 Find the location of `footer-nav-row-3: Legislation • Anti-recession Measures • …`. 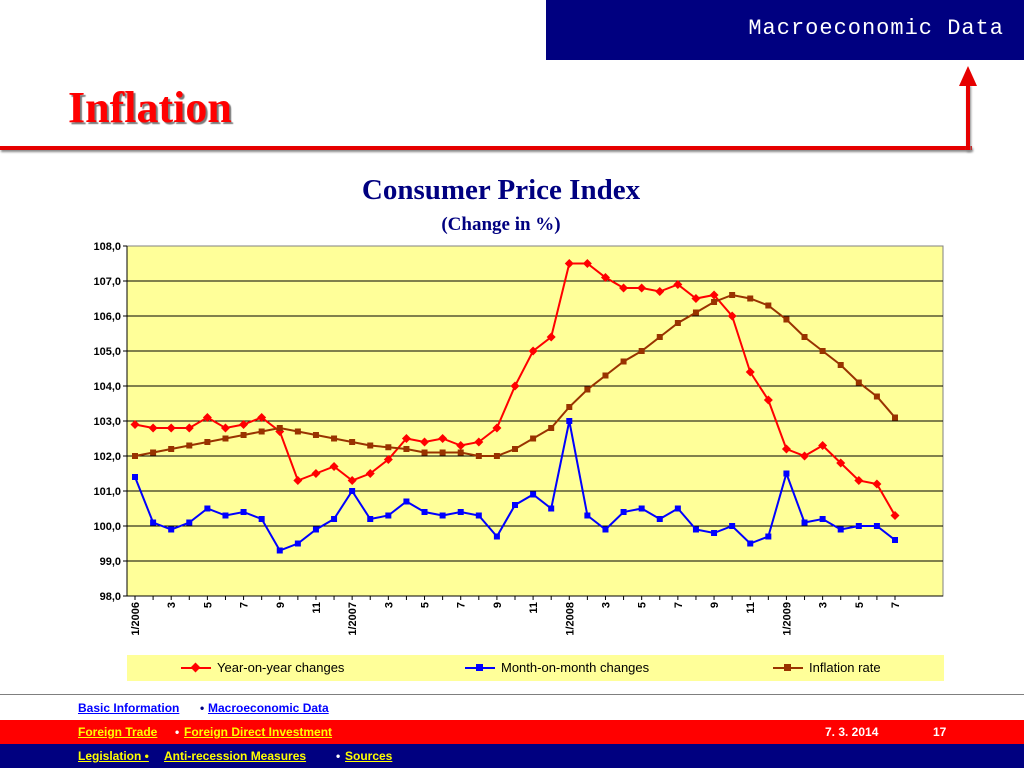

footer-nav-row-3: Legislation • Anti-recession Measures • … is located at coordinates (512, 756).